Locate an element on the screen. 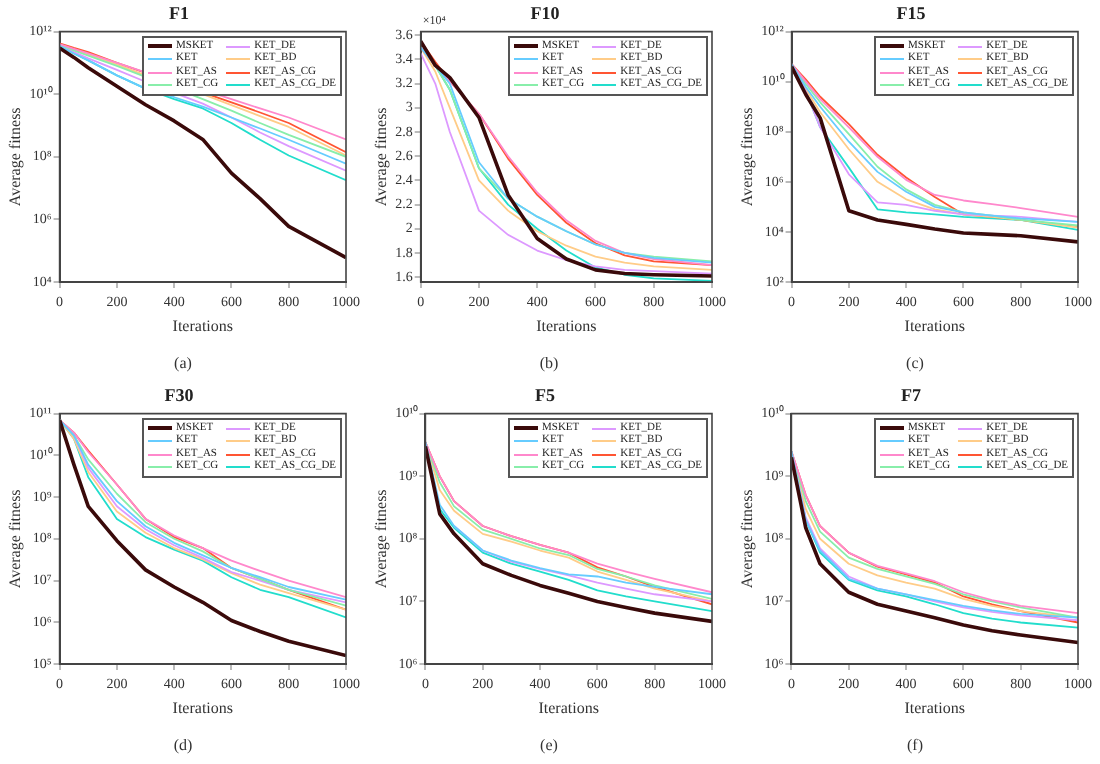 Image resolution: width=1100 pixels, height=764 pixels. text: (b) is located at coordinates (549, 363).